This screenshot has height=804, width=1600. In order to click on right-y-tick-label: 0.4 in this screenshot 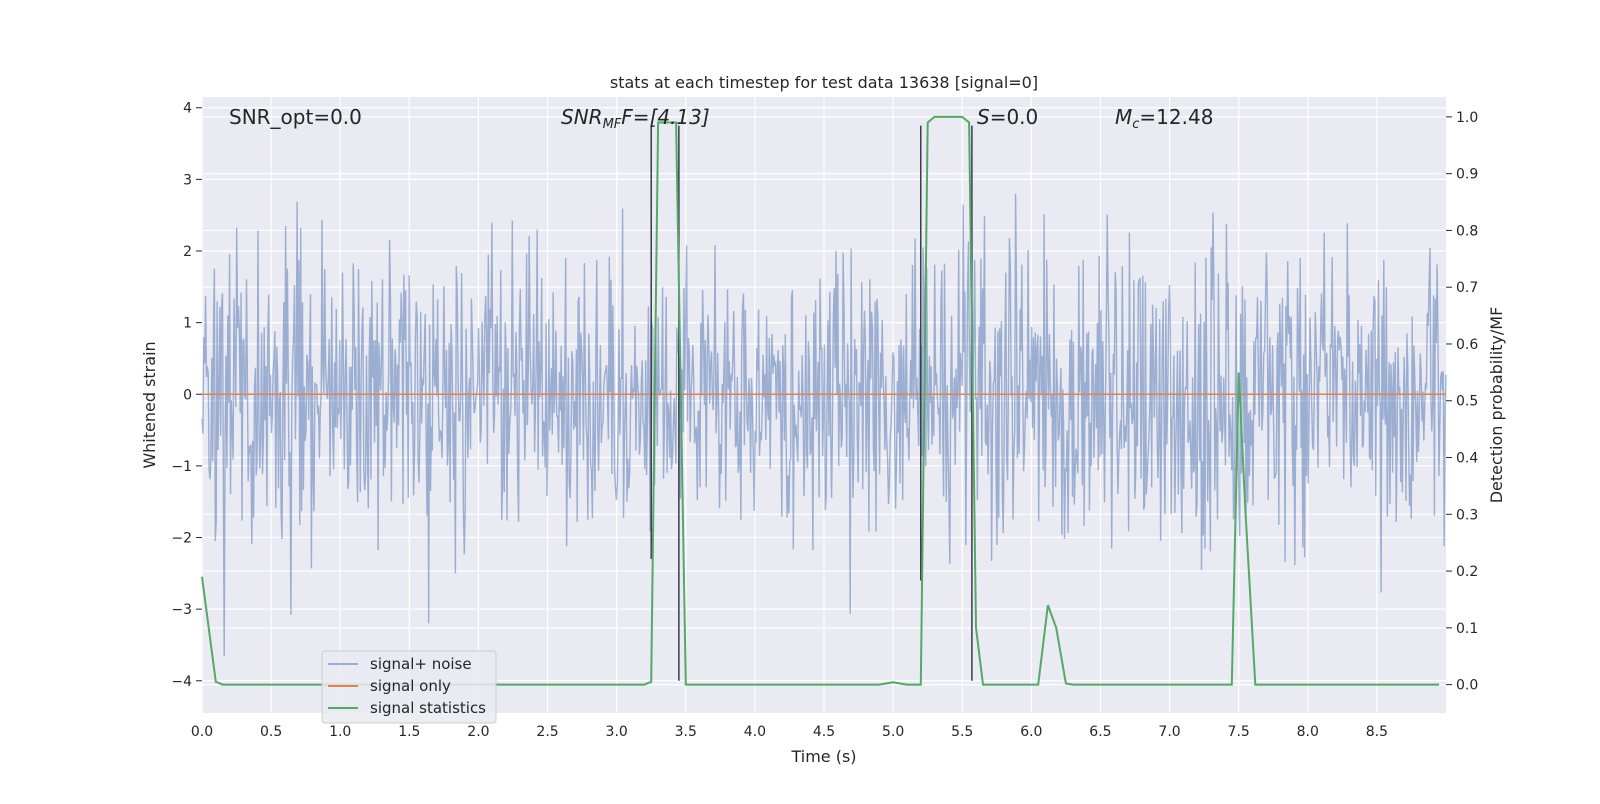, I will do `click(1467, 459)`.